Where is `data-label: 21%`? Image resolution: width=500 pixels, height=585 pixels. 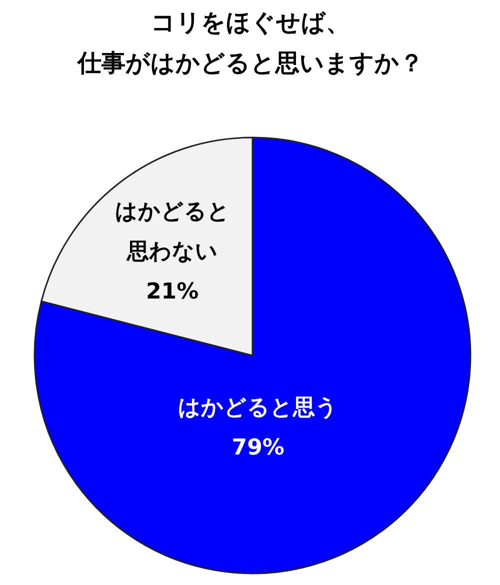 data-label: 21% is located at coordinates (172, 292).